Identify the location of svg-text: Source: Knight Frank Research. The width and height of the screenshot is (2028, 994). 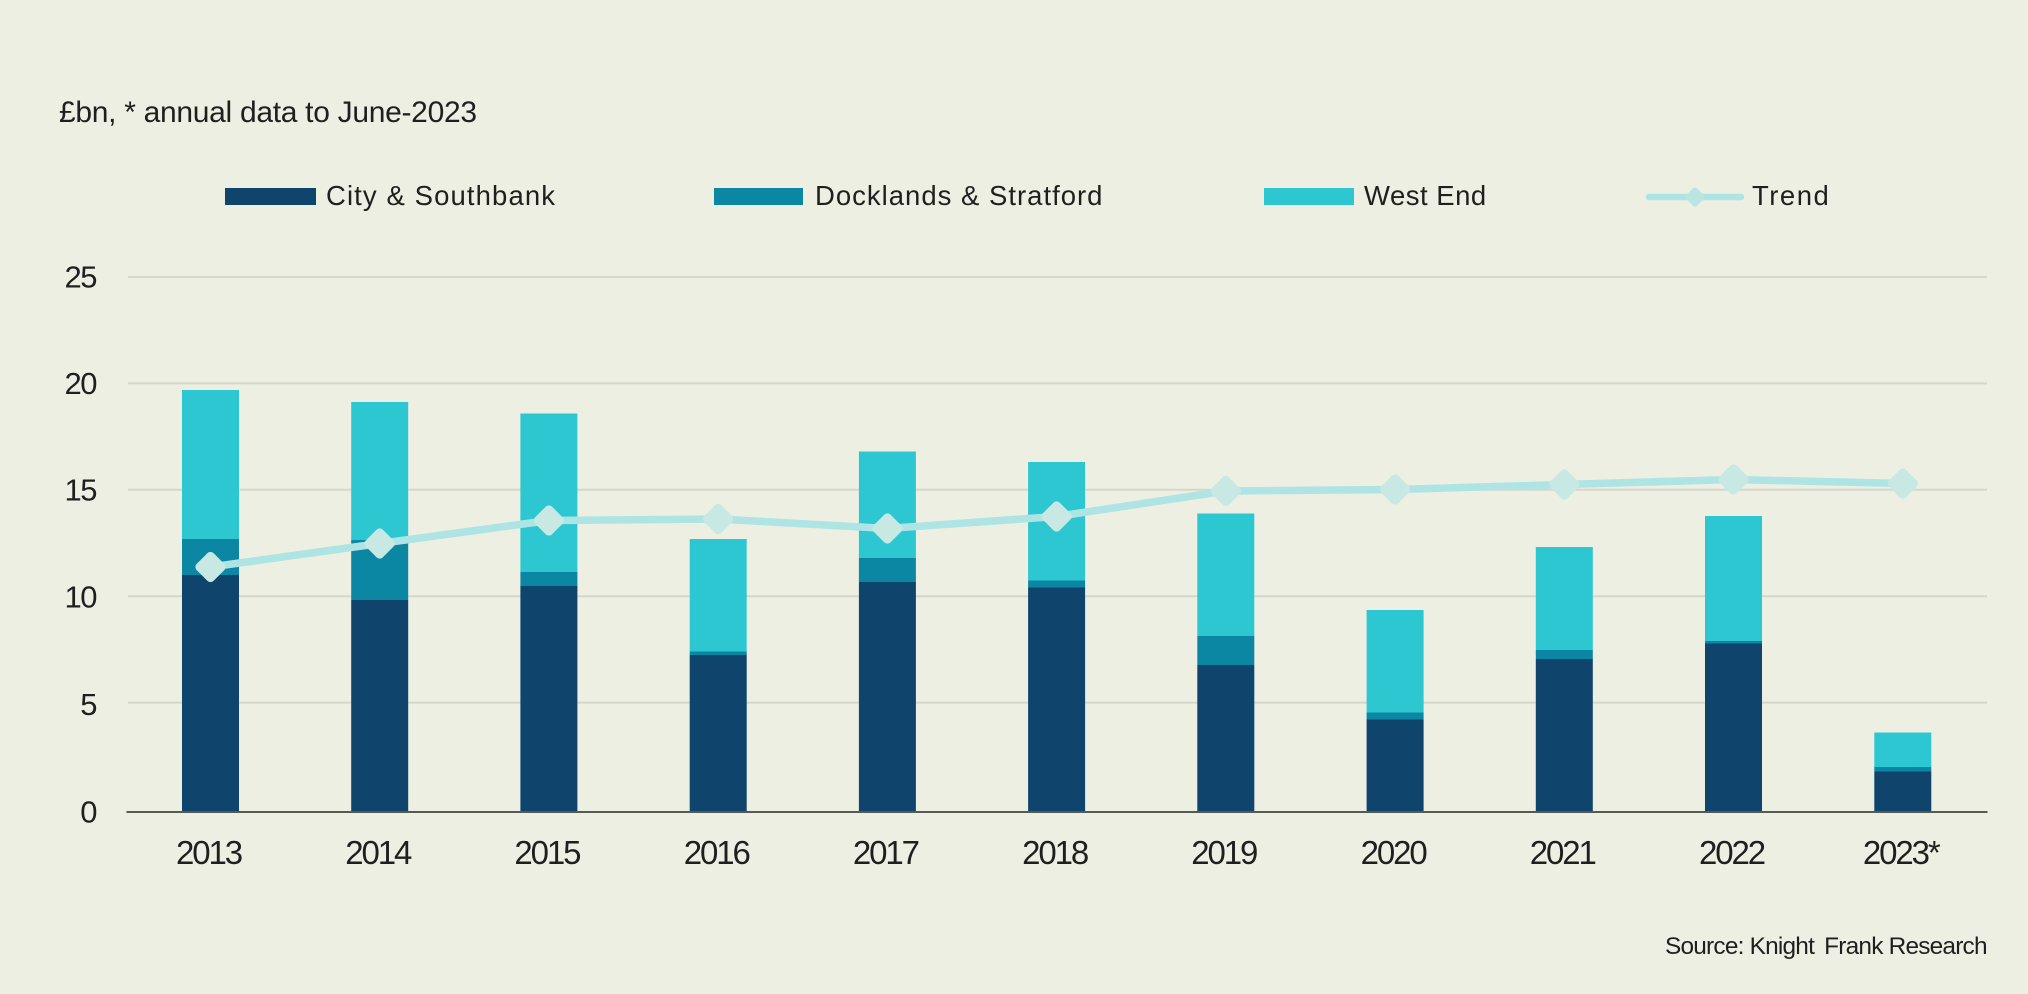
(1826, 946).